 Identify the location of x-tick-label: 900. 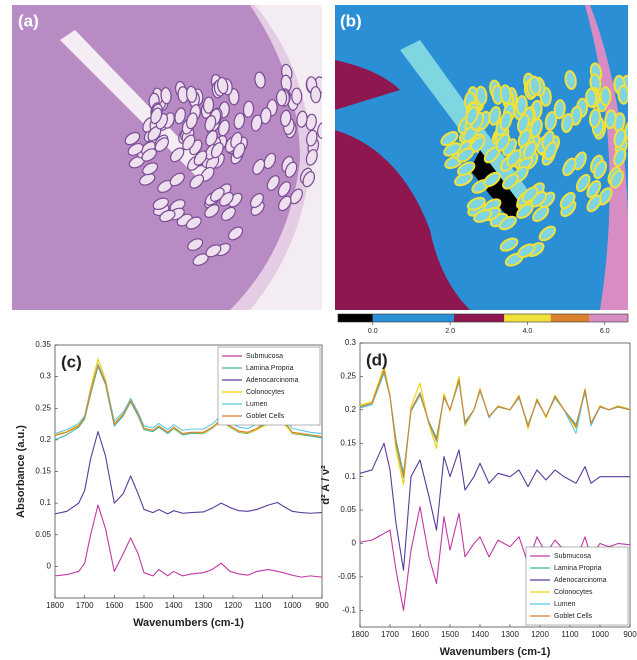
(322, 605).